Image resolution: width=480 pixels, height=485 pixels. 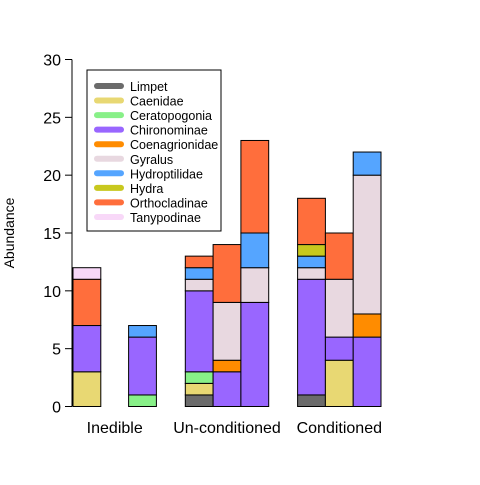 I want to click on y-tick-label: 30, so click(x=52, y=61).